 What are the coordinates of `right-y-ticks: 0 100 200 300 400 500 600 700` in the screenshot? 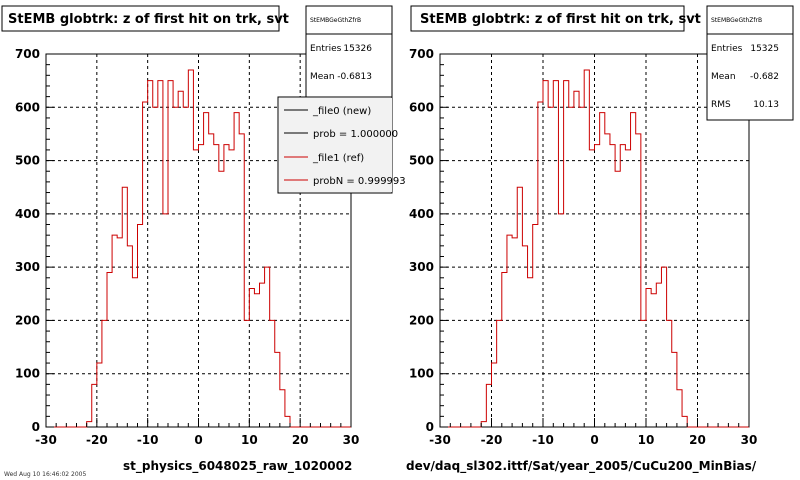 It's located at (428, 240).